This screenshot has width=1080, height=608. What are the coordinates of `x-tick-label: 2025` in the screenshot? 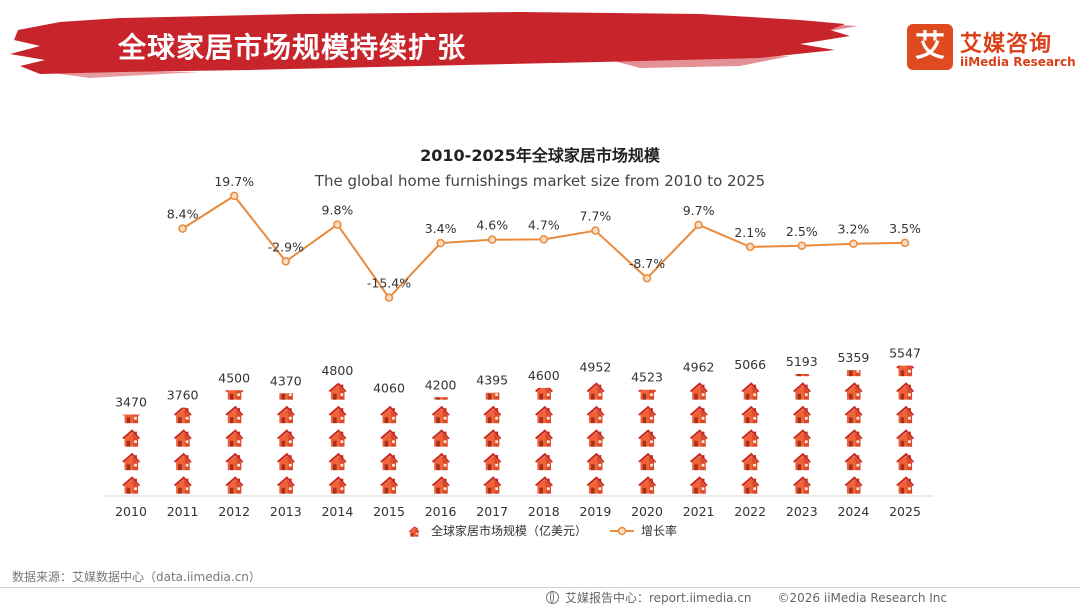 It's located at (905, 511).